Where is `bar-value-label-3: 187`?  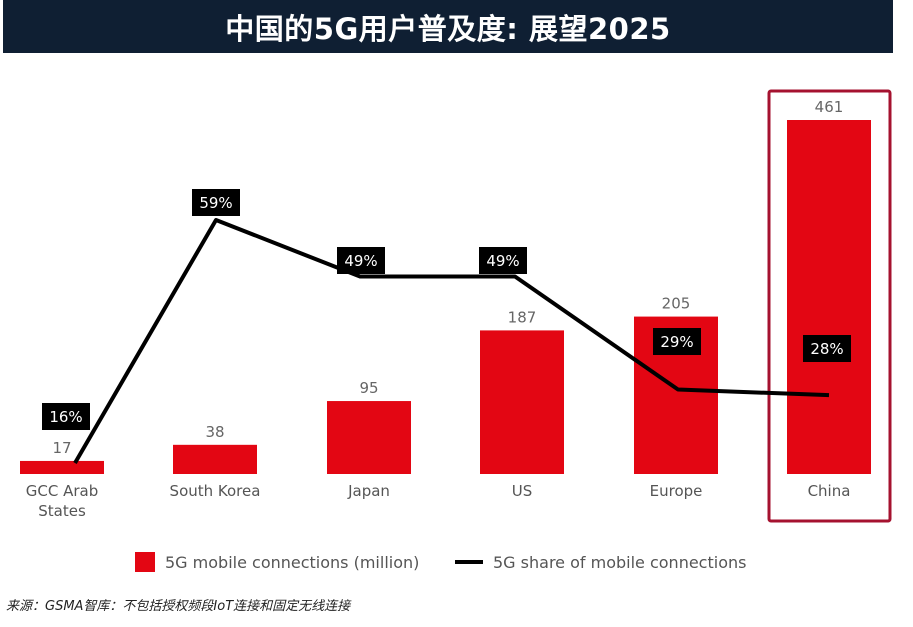 bar-value-label-3: 187 is located at coordinates (522, 317).